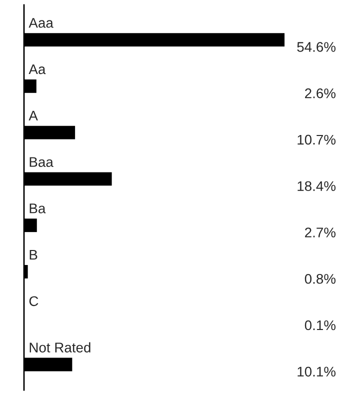 The image size is (360, 395). I want to click on y-tick-label: B, so click(34, 255).